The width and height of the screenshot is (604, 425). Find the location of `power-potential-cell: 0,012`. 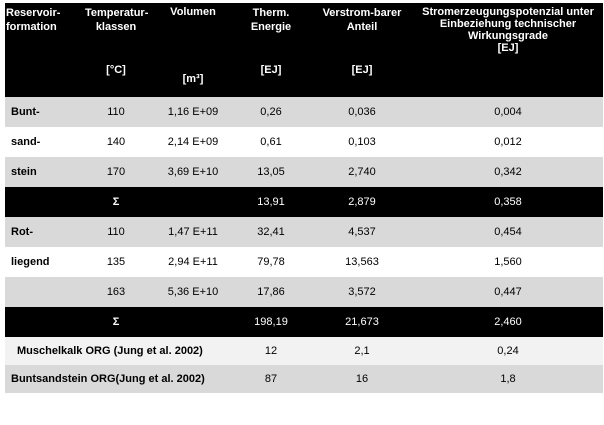

power-potential-cell: 0,012 is located at coordinates (508, 142).